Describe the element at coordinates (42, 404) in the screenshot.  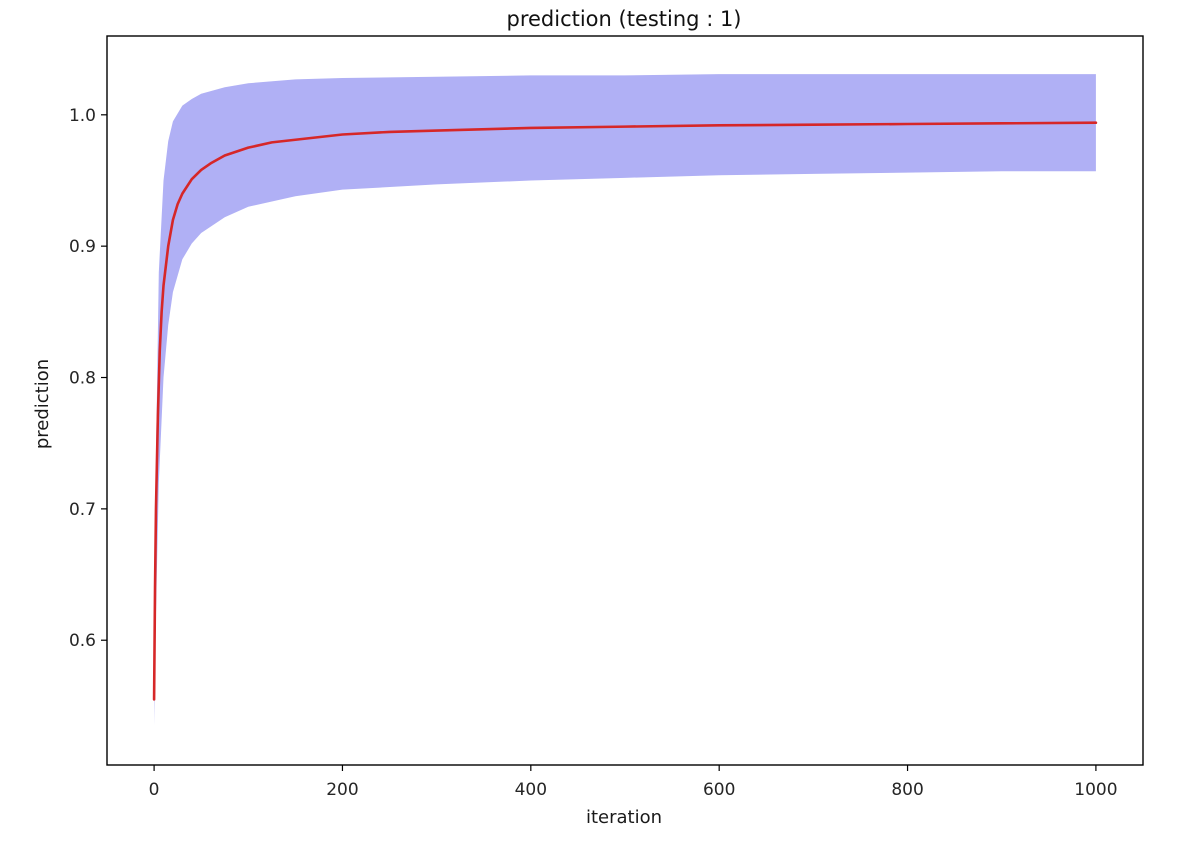
I see `y-axis-label: prediction` at that location.